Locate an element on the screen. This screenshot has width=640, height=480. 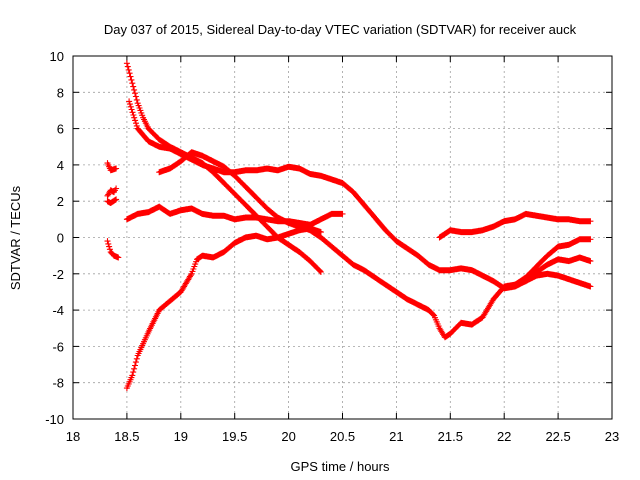
y-tick-label: -10 is located at coordinates (54, 419).